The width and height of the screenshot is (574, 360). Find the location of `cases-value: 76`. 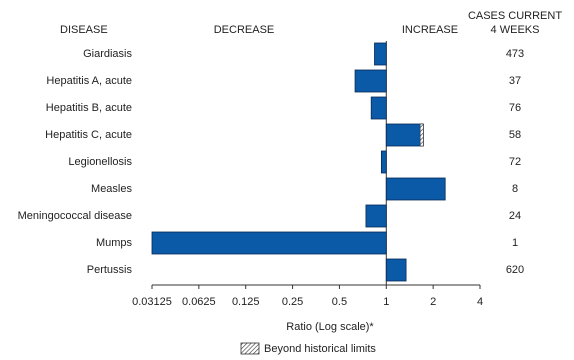

cases-value: 76 is located at coordinates (515, 108).